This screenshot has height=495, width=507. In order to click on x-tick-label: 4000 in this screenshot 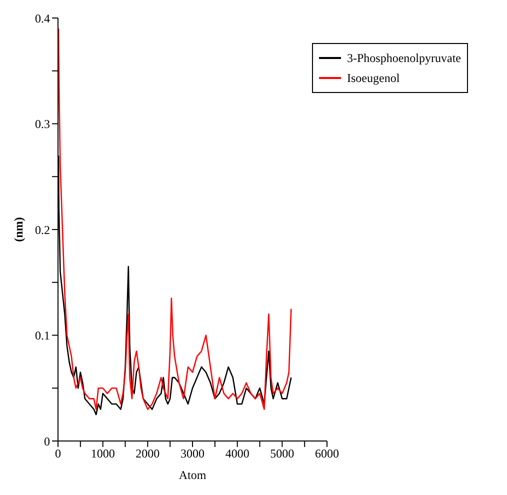, I will do `click(237, 453)`.